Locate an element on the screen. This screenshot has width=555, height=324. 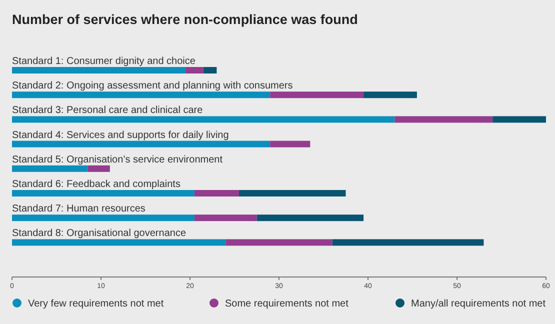
chart-title: Number of services where non-compliance was found is located at coordinates (185, 19).